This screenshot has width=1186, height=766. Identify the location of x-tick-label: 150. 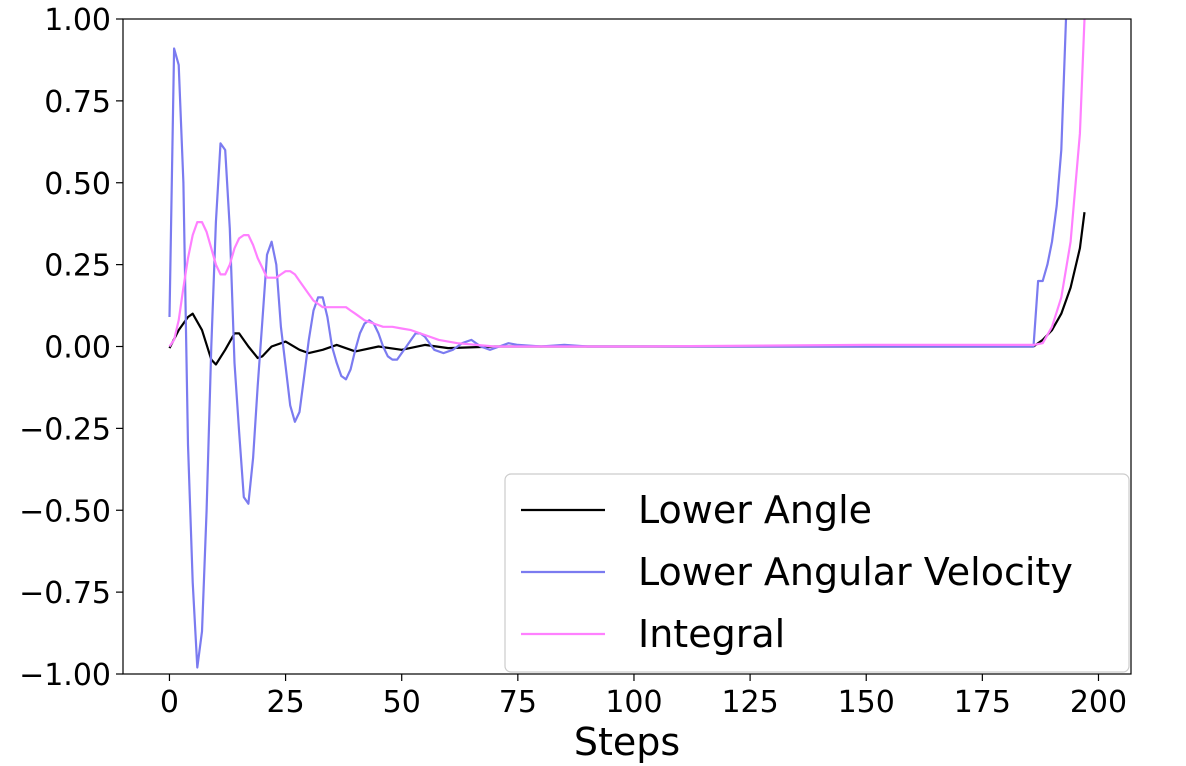
(866, 702).